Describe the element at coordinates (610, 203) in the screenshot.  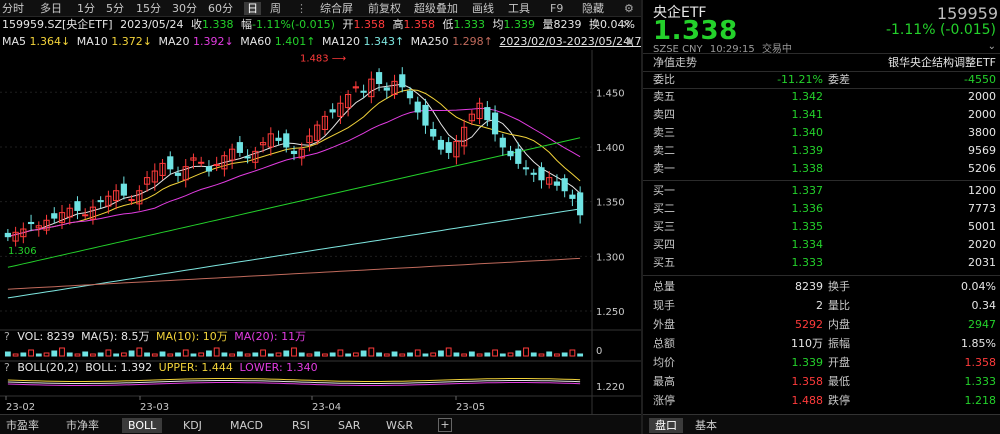
I see `price-axis-label: 1.350` at that location.